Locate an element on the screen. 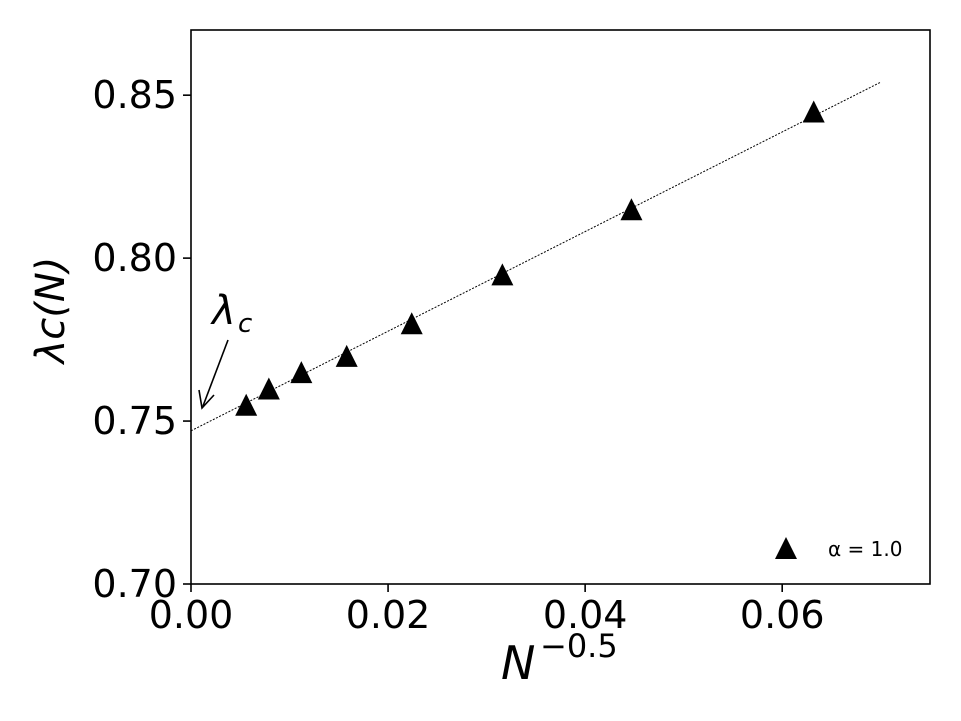 The image size is (961, 721). legend: α = 1.0 is located at coordinates (838, 549).